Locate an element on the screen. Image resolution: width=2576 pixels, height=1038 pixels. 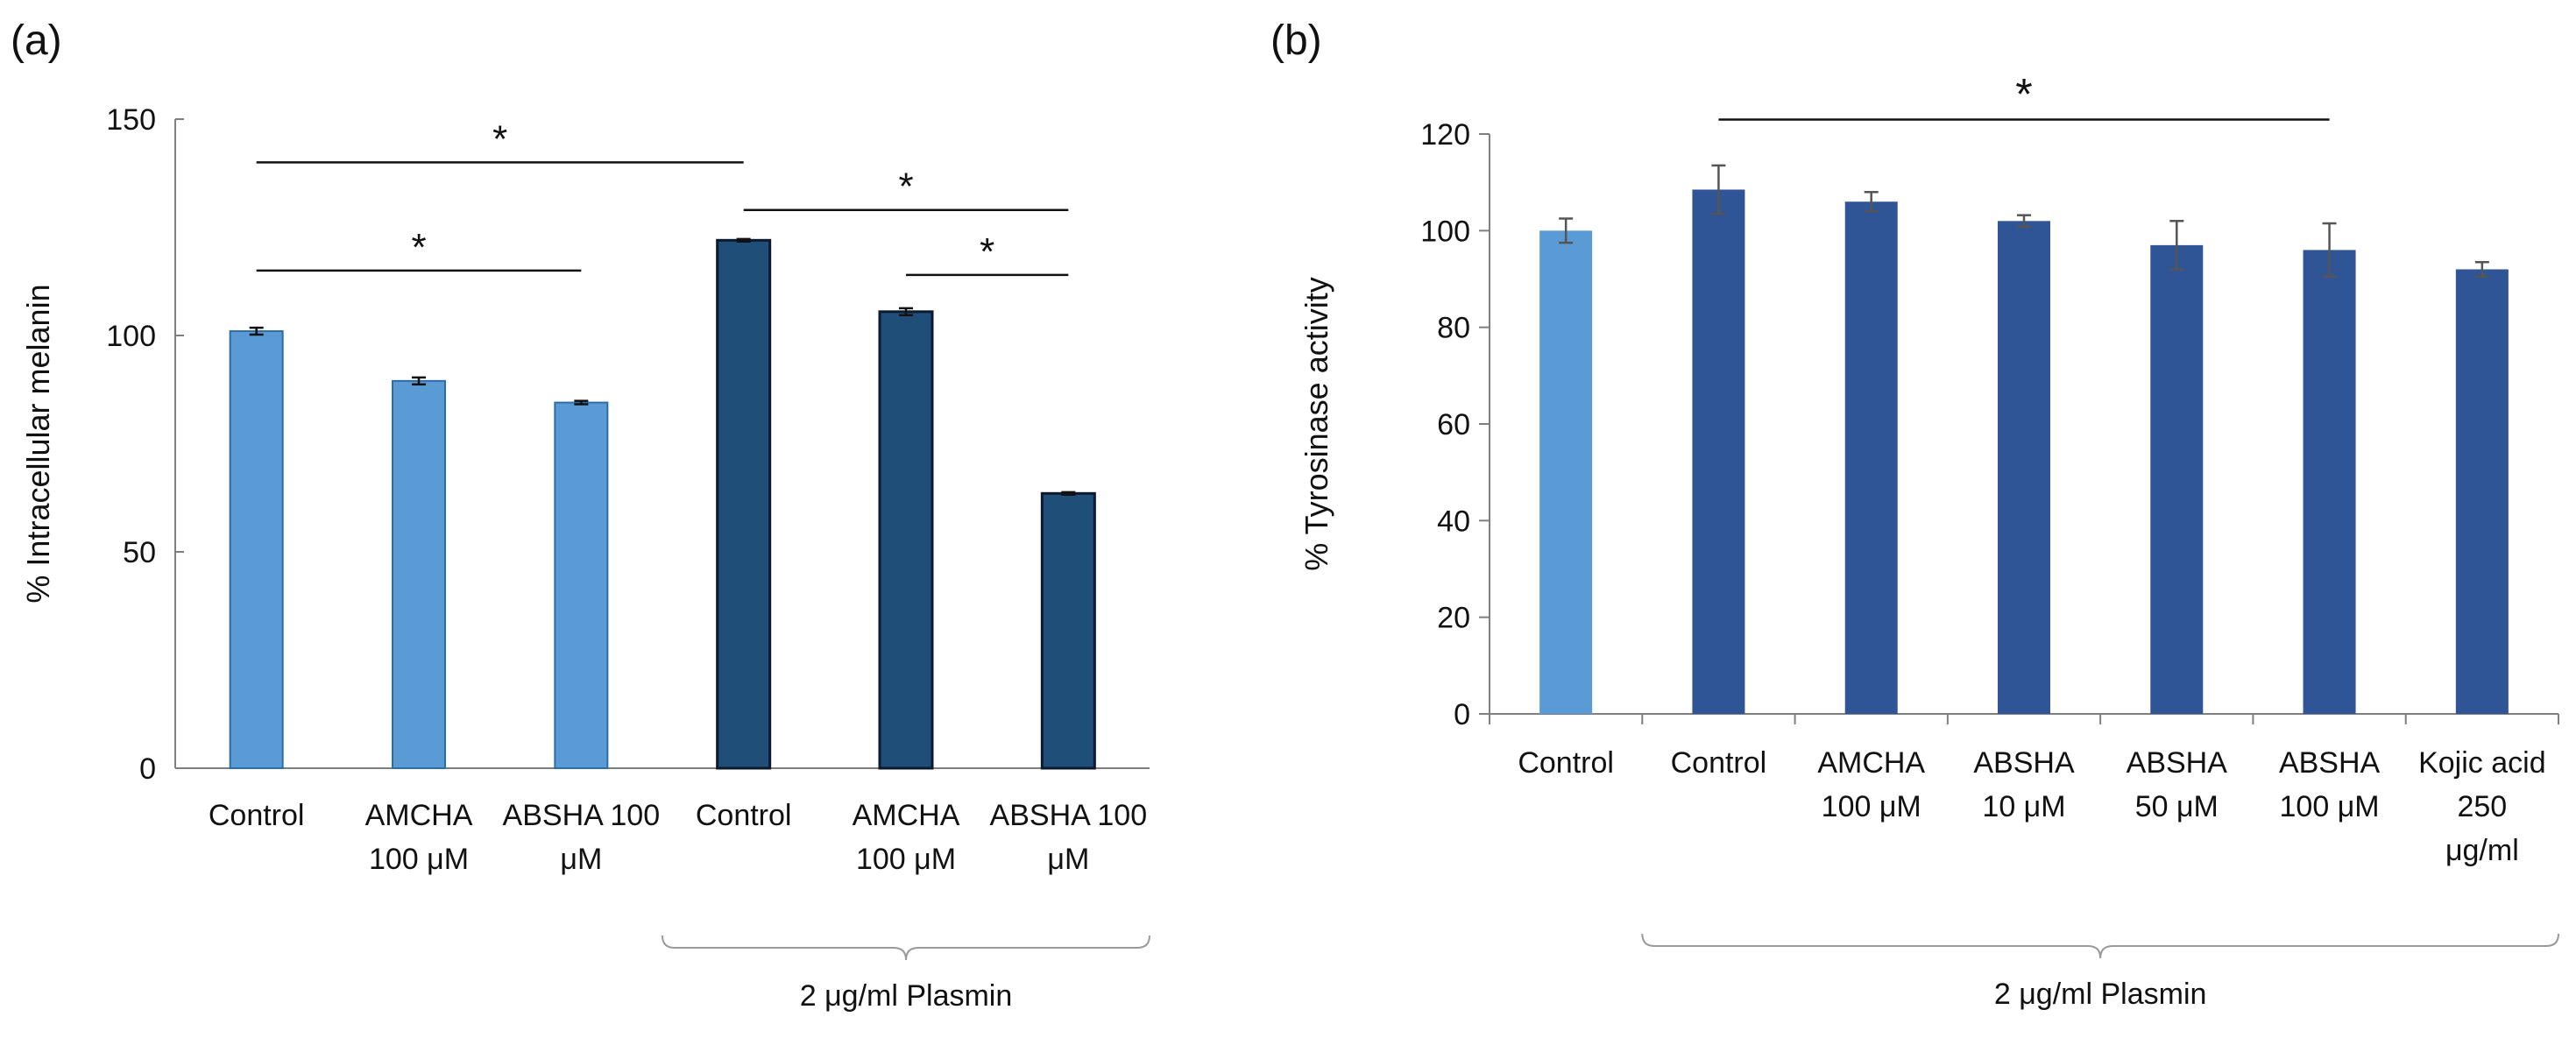
chart1-significance-star-1: * is located at coordinates (499, 138).